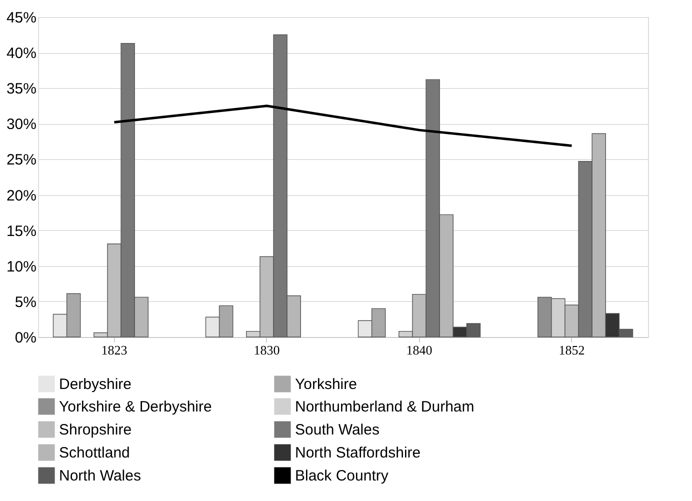  Describe the element at coordinates (135, 407) in the screenshot. I see `legend-label: Yorkshire & Derbyshire` at that location.